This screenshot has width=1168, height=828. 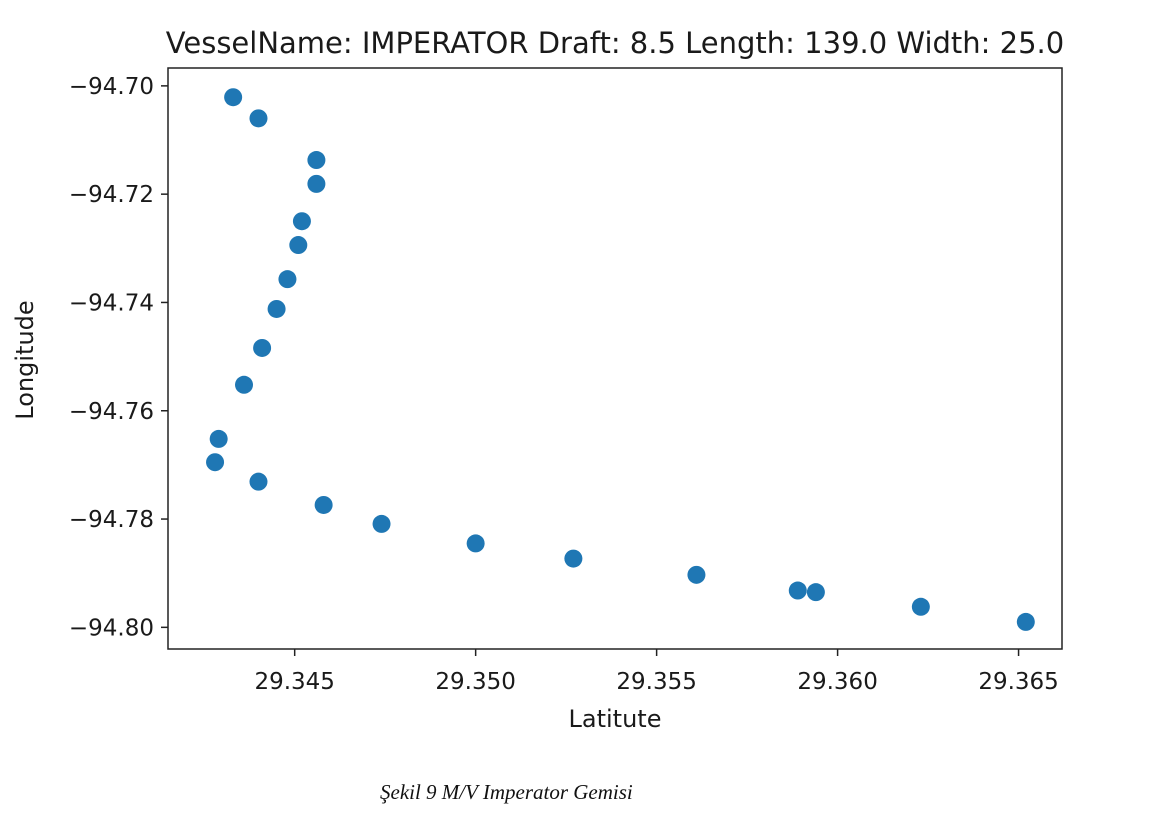 I want to click on y-tick-label: −94.76, so click(x=111, y=412).